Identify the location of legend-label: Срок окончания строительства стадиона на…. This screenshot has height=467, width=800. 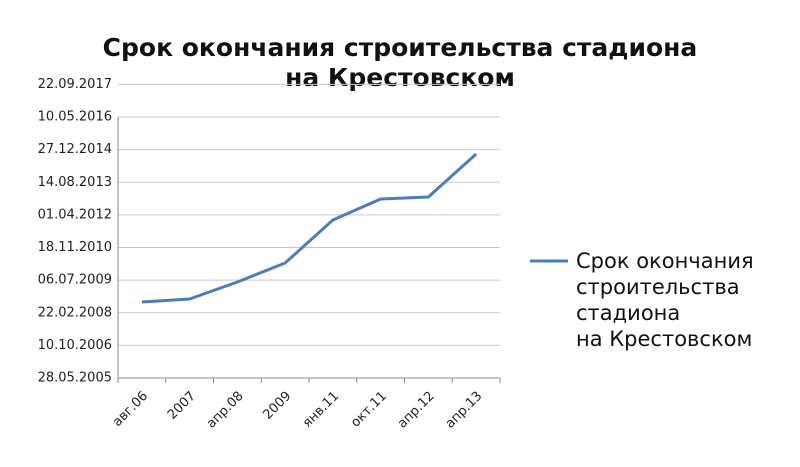
(665, 300).